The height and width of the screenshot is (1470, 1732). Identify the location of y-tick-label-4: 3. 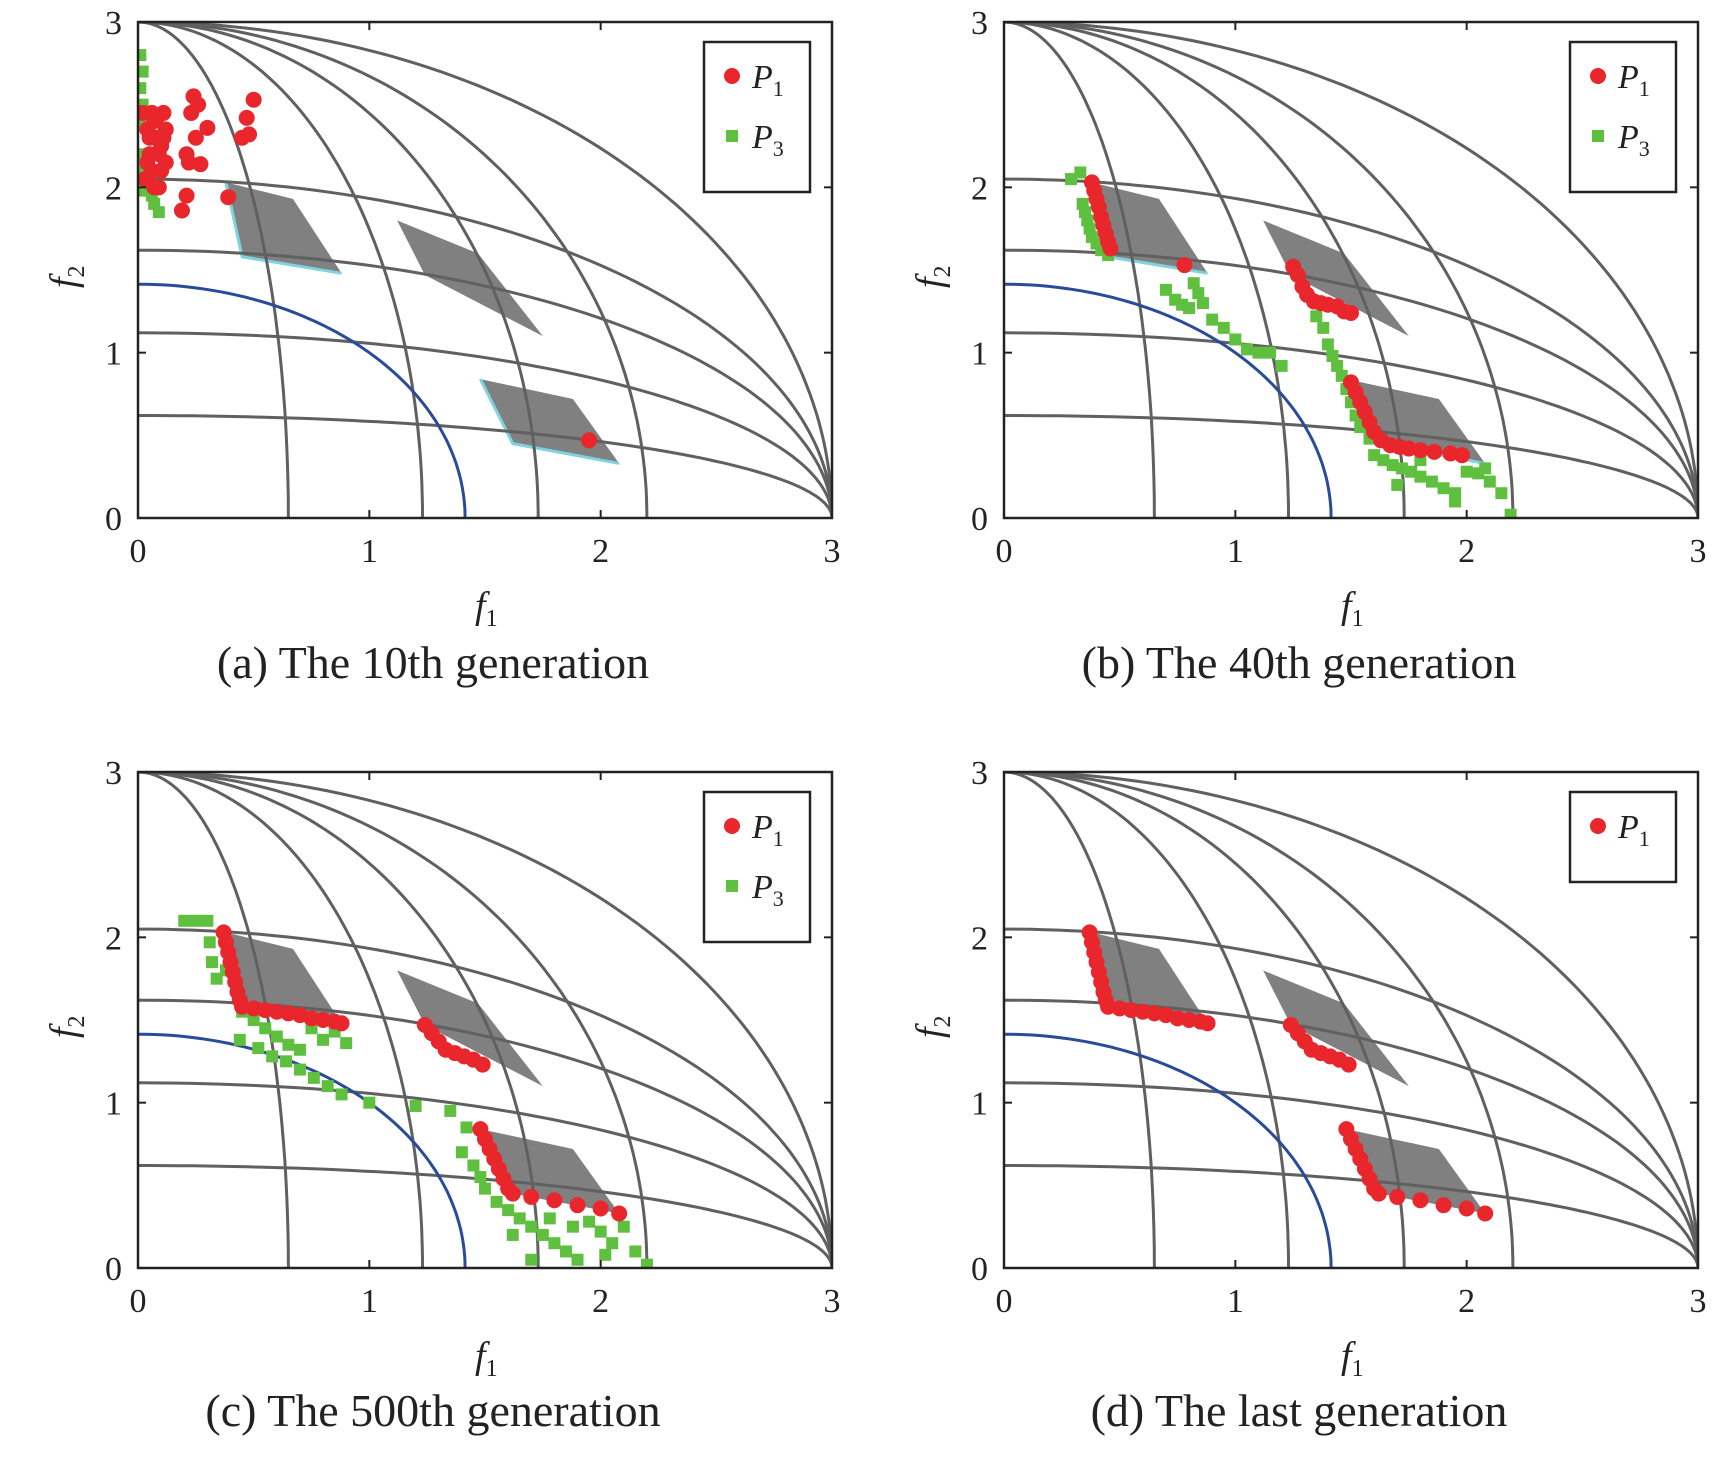
(113, 773).